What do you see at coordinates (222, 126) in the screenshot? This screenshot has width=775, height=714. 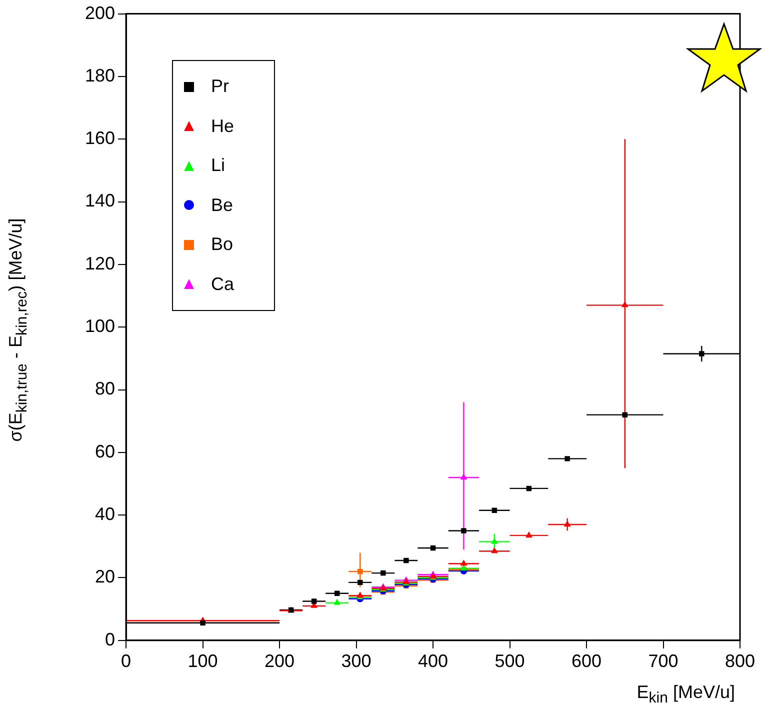 I see `legend-label: He` at bounding box center [222, 126].